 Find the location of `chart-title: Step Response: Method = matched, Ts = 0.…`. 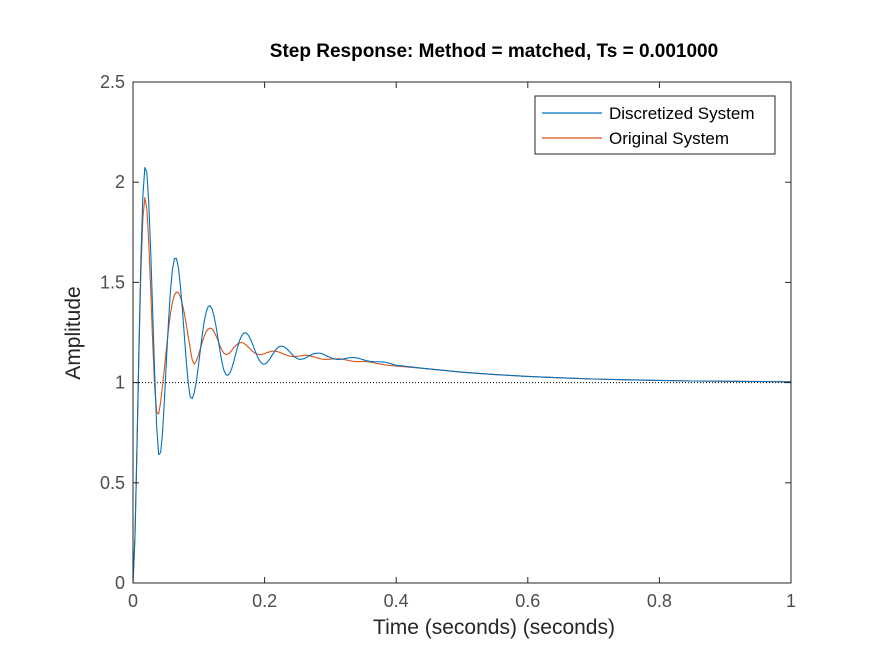

chart-title: Step Response: Method = matched, Ts = 0.… is located at coordinates (494, 51).